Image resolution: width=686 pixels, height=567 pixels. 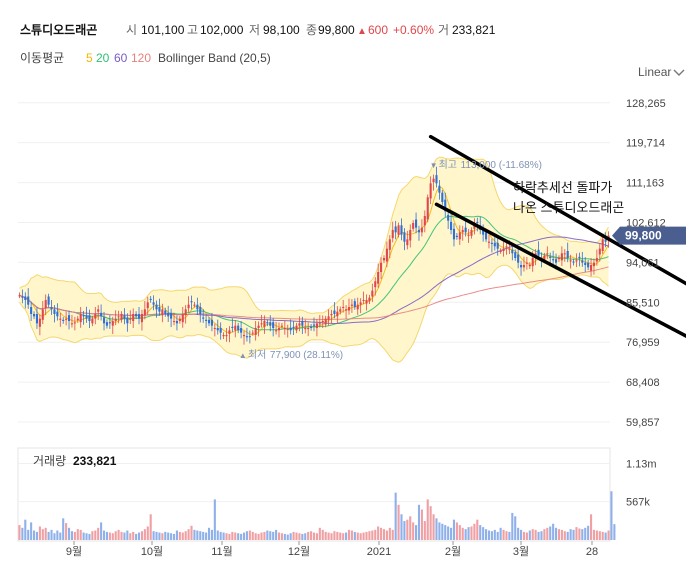 What do you see at coordinates (214, 58) in the screenshot?
I see `bollinger-label: Bollinger Band (20,5)` at bounding box center [214, 58].